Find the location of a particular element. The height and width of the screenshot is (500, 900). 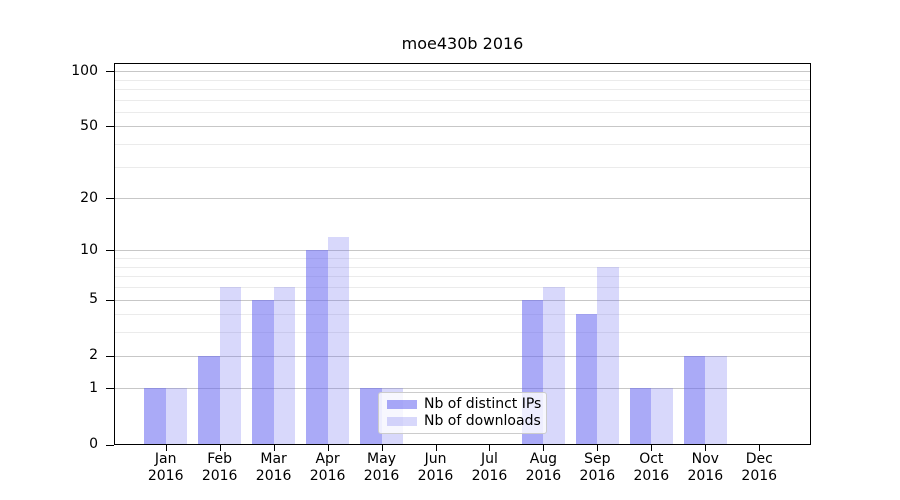

legend-label-downloads: Nb of downloads is located at coordinates (482, 421).